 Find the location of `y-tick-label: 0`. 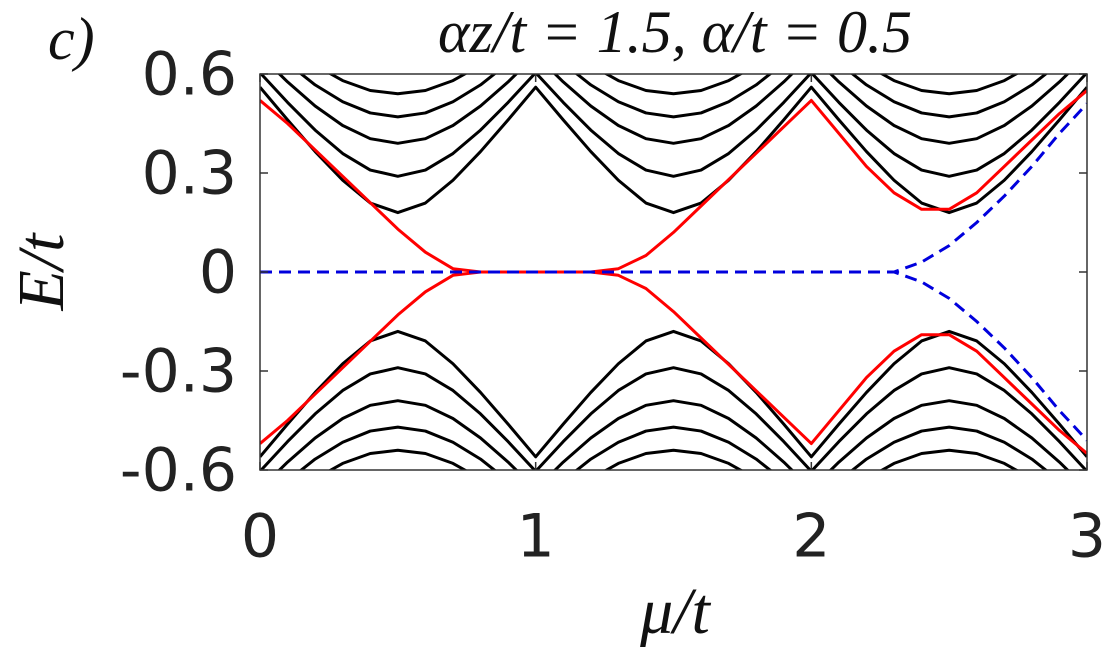

y-tick-label: 0 is located at coordinates (218, 273).